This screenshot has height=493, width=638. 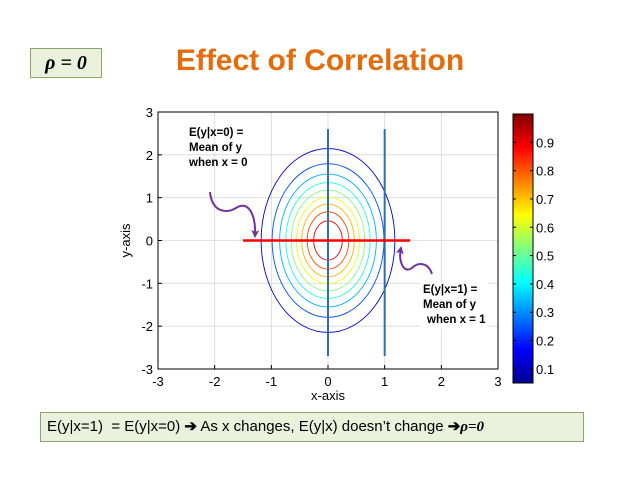 I want to click on x-tick-label: 2, so click(x=441, y=381).